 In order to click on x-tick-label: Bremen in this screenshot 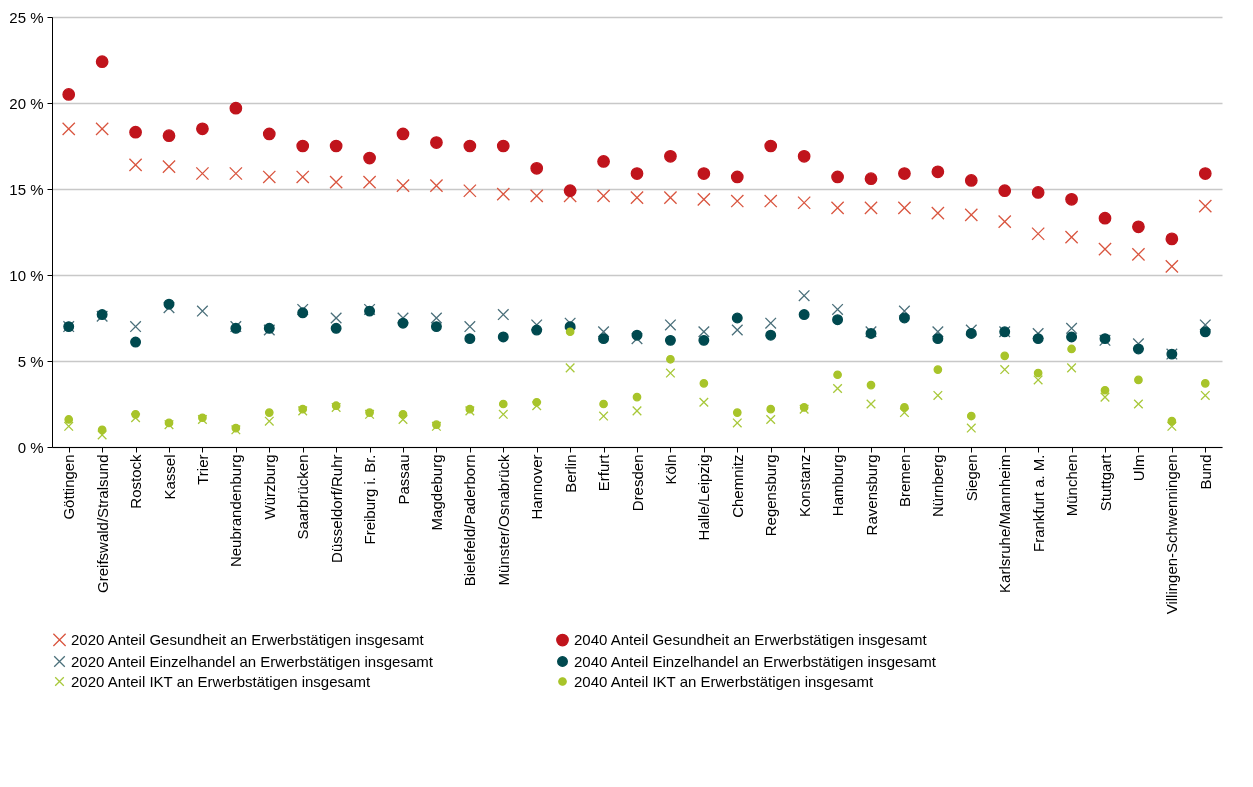, I will do `click(904, 481)`.